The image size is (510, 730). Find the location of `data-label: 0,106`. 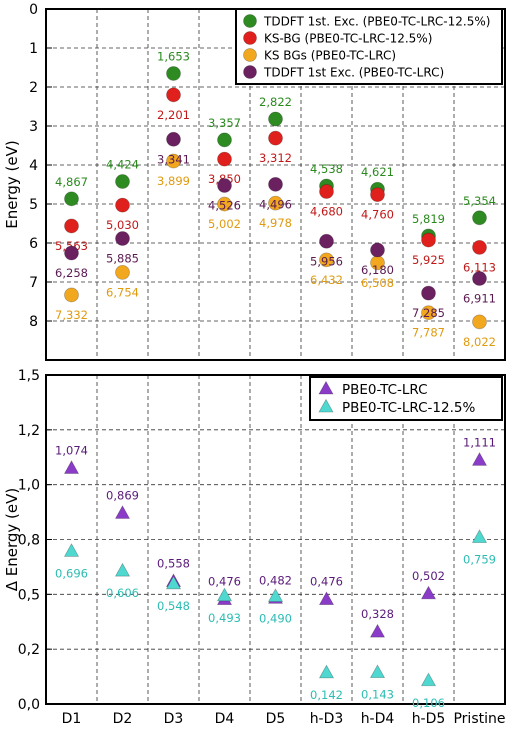

data-label: 0,106 is located at coordinates (428, 703).